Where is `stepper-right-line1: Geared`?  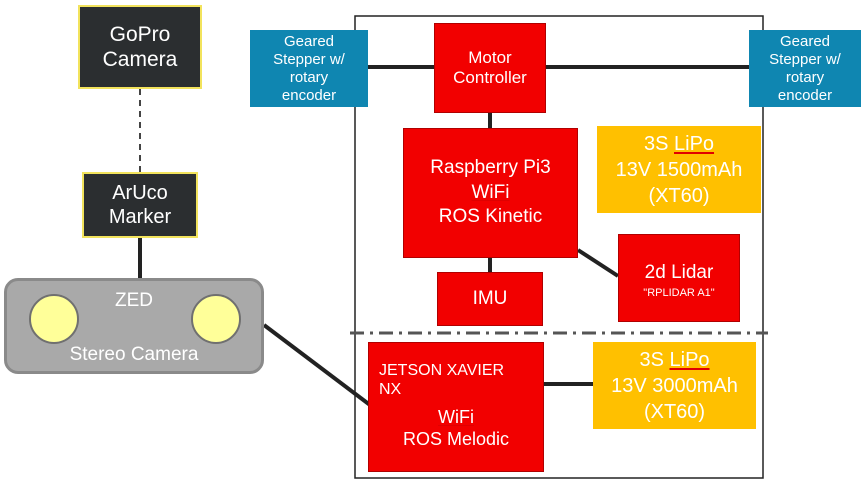
stepper-right-line1: Geared is located at coordinates (805, 41).